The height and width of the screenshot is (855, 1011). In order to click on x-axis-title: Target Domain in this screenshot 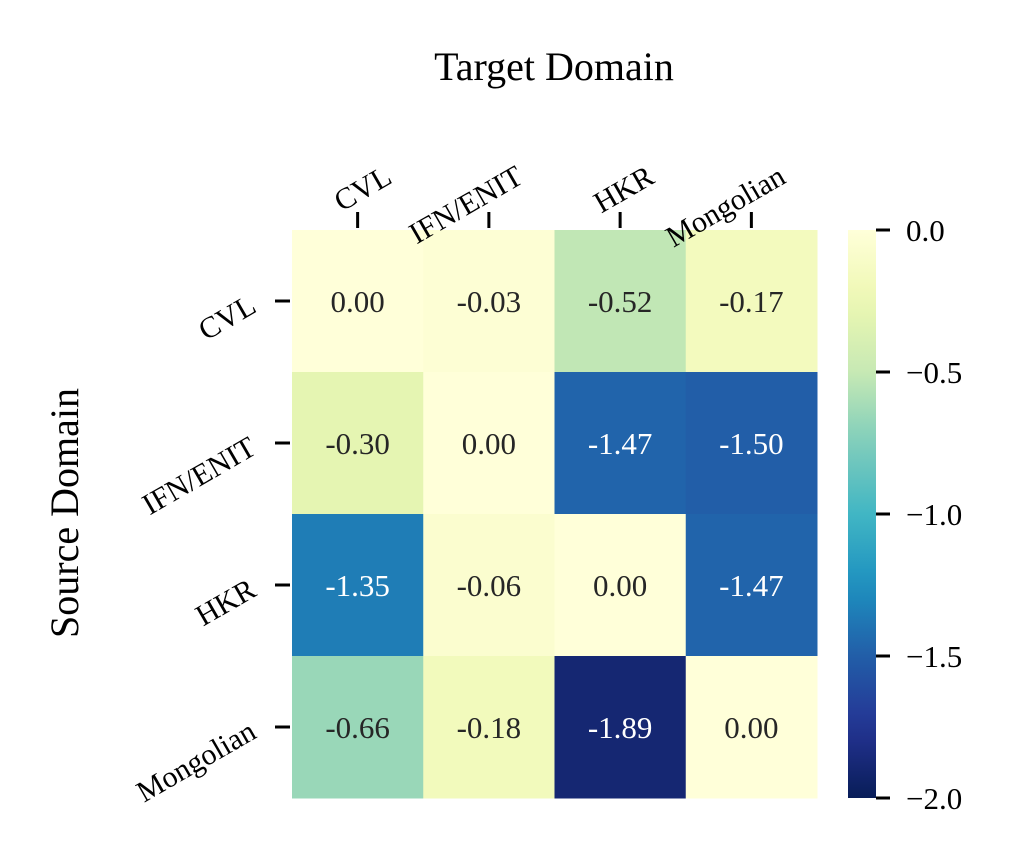, I will do `click(554, 66)`.